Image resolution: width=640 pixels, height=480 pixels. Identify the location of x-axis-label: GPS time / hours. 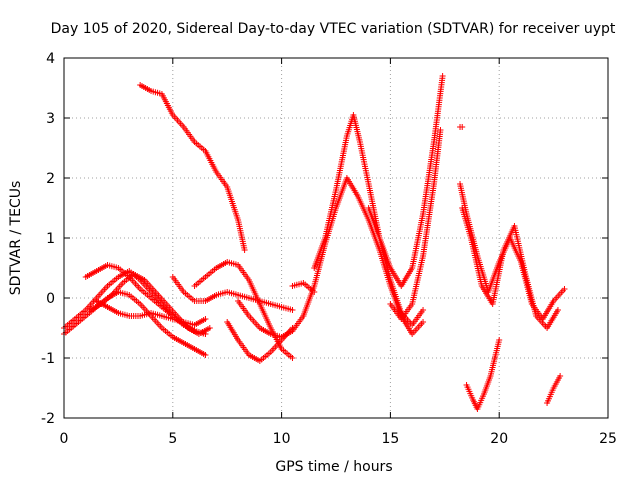
(333, 467).